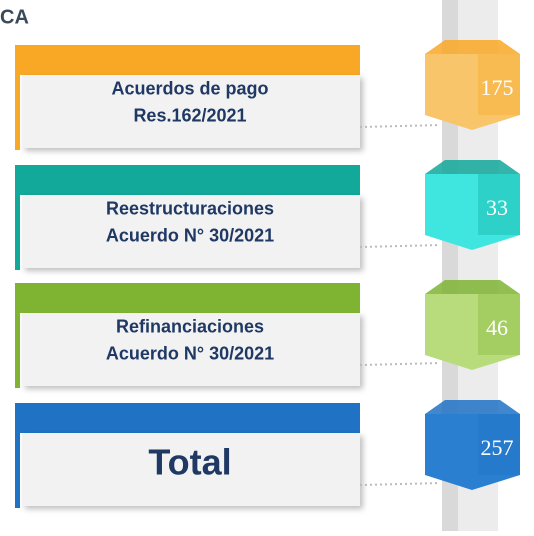  What do you see at coordinates (14, 17) in the screenshot?
I see `title: CA` at bounding box center [14, 17].